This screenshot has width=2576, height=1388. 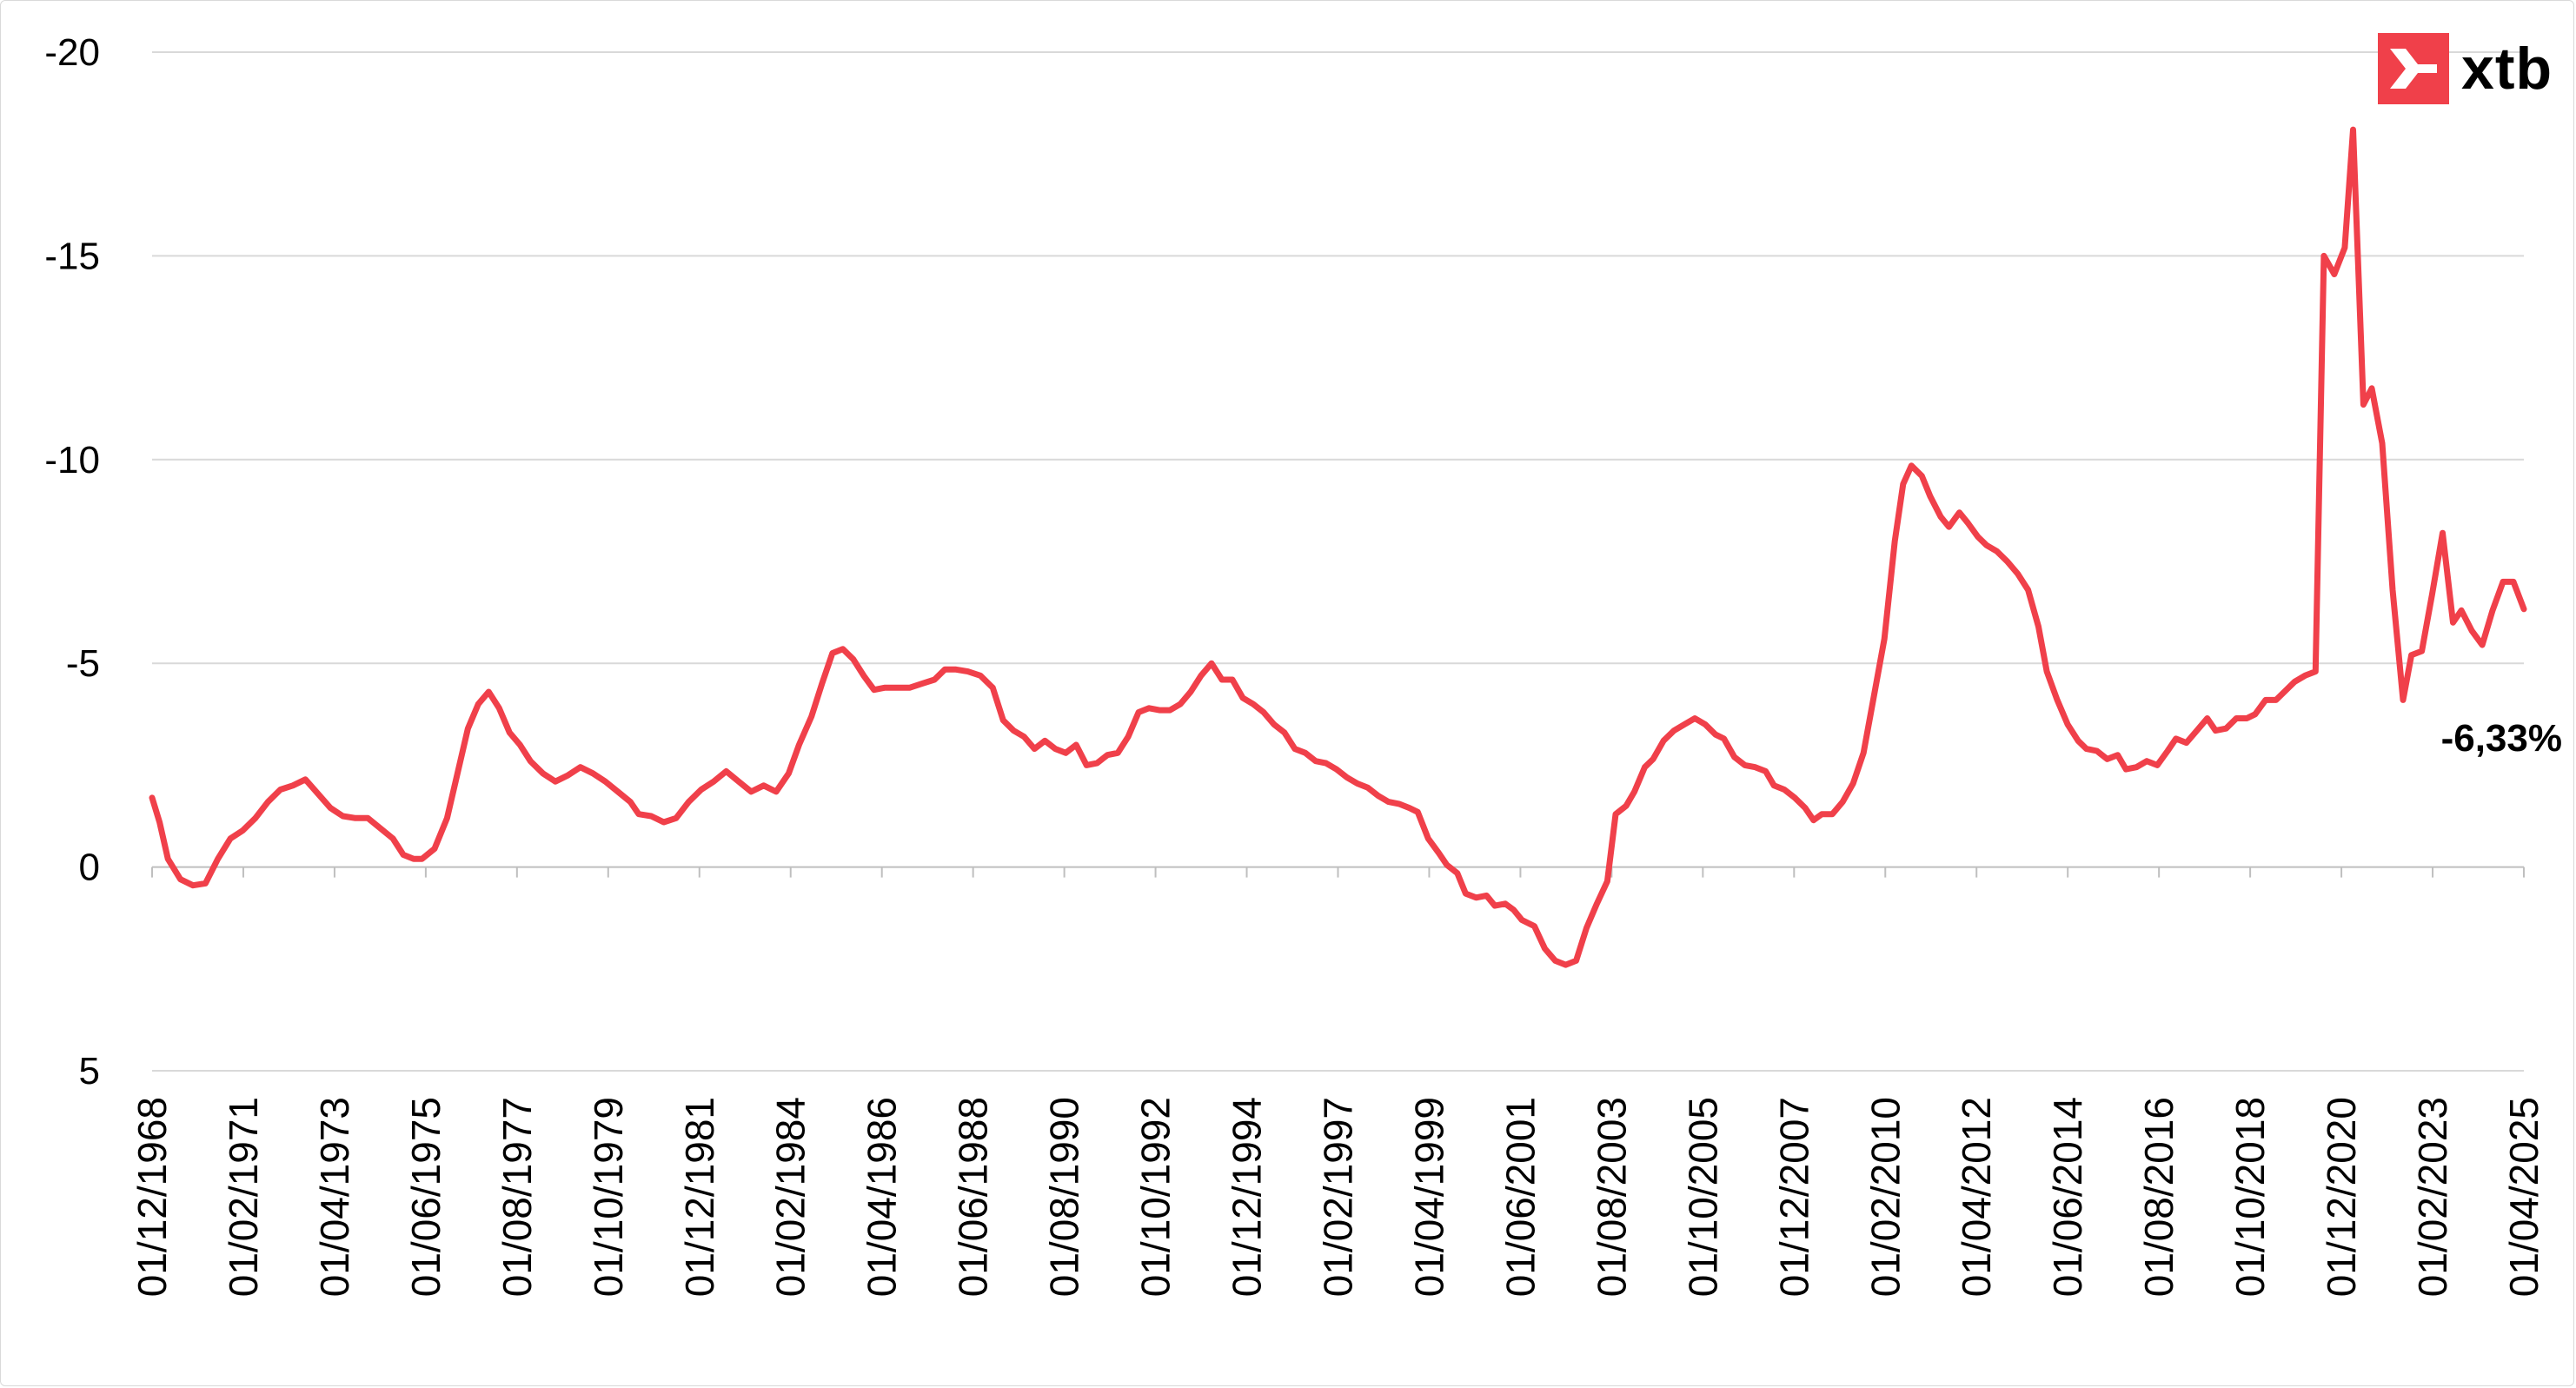 I want to click on x-tick-label: 01/02/1984, so click(x=790, y=1197).